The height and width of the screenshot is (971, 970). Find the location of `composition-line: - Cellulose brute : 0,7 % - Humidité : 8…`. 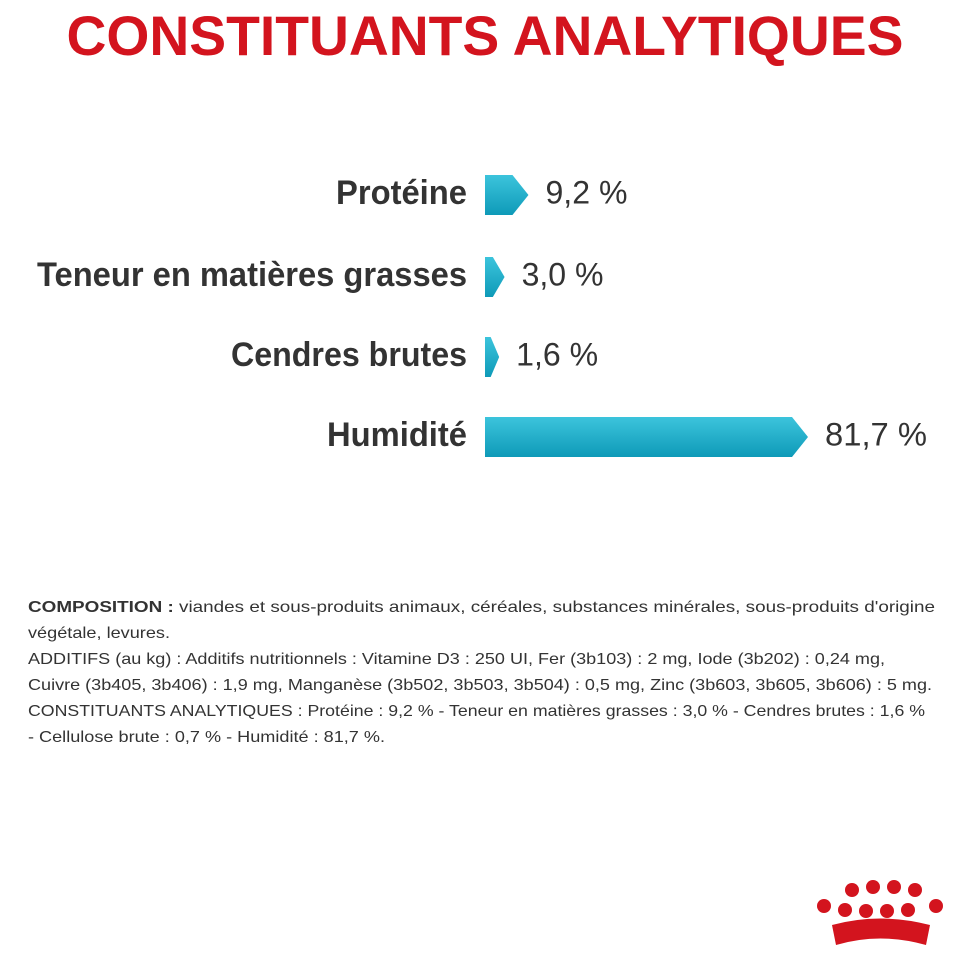

composition-line: - Cellulose brute : 0,7 % - Humidité : 8… is located at coordinates (206, 737).